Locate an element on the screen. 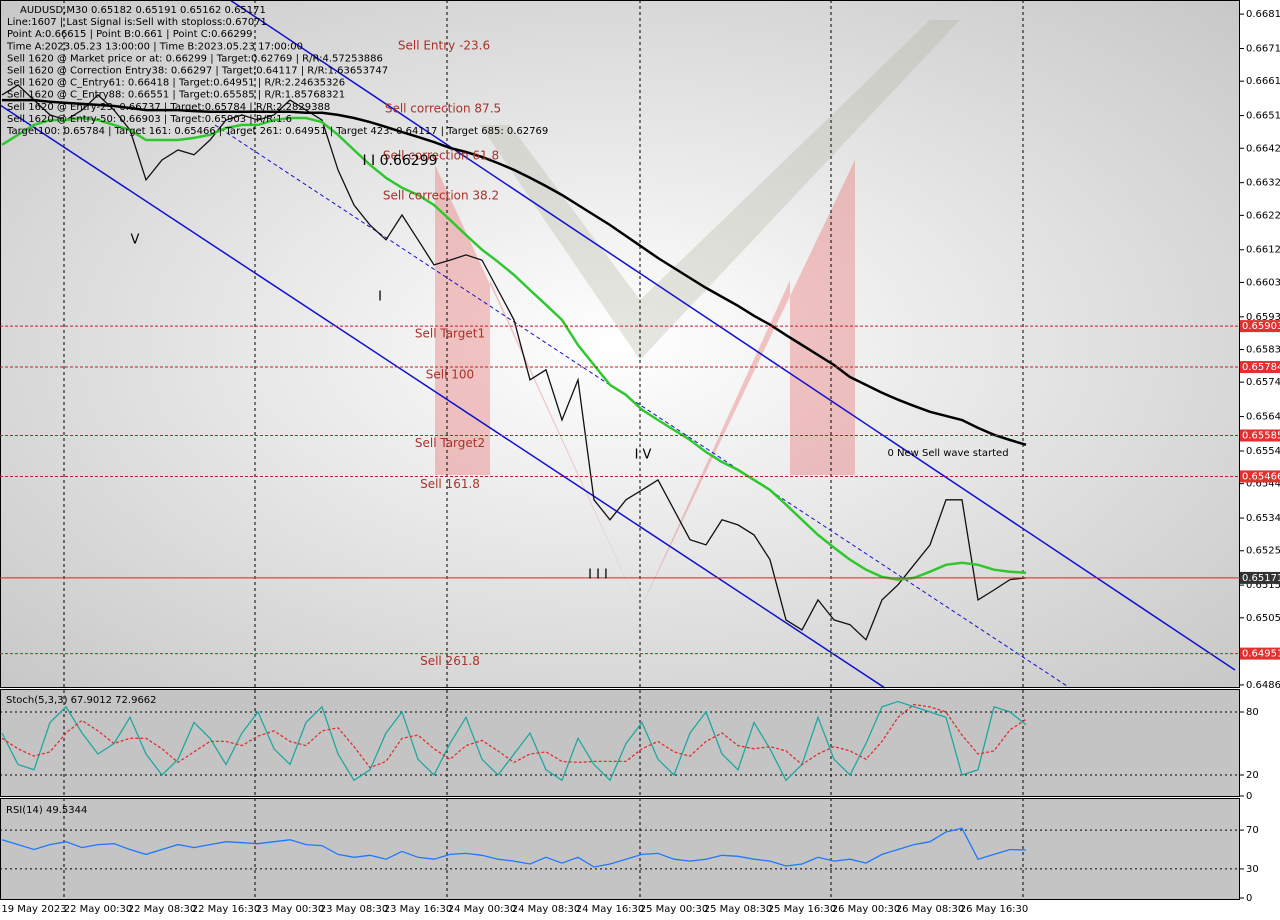 This screenshot has height=920, width=1280. time-axis-area is located at coordinates (620, 910).